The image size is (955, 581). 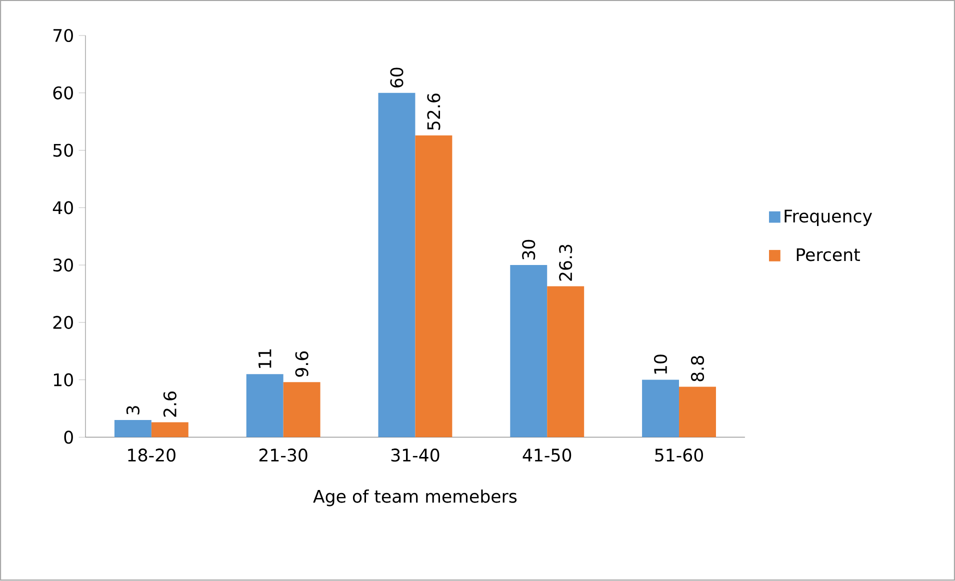 I want to click on x-tick-label: 21-30, so click(x=283, y=455).